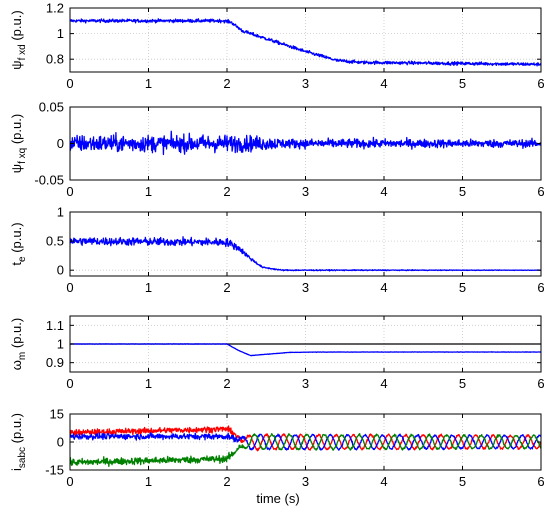 The image size is (548, 508). I want to click on y-axis-label: ωm (p.u.), so click(18, 344).